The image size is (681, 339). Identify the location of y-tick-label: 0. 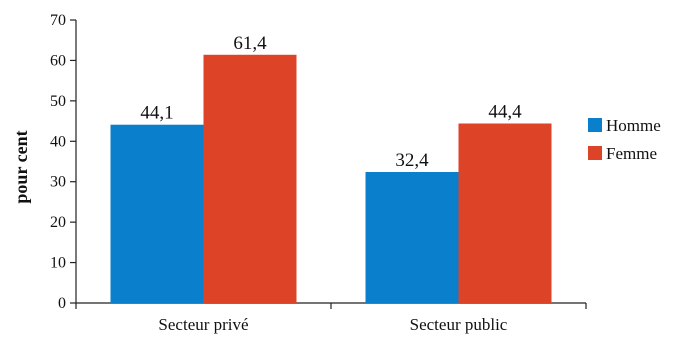
(62, 303).